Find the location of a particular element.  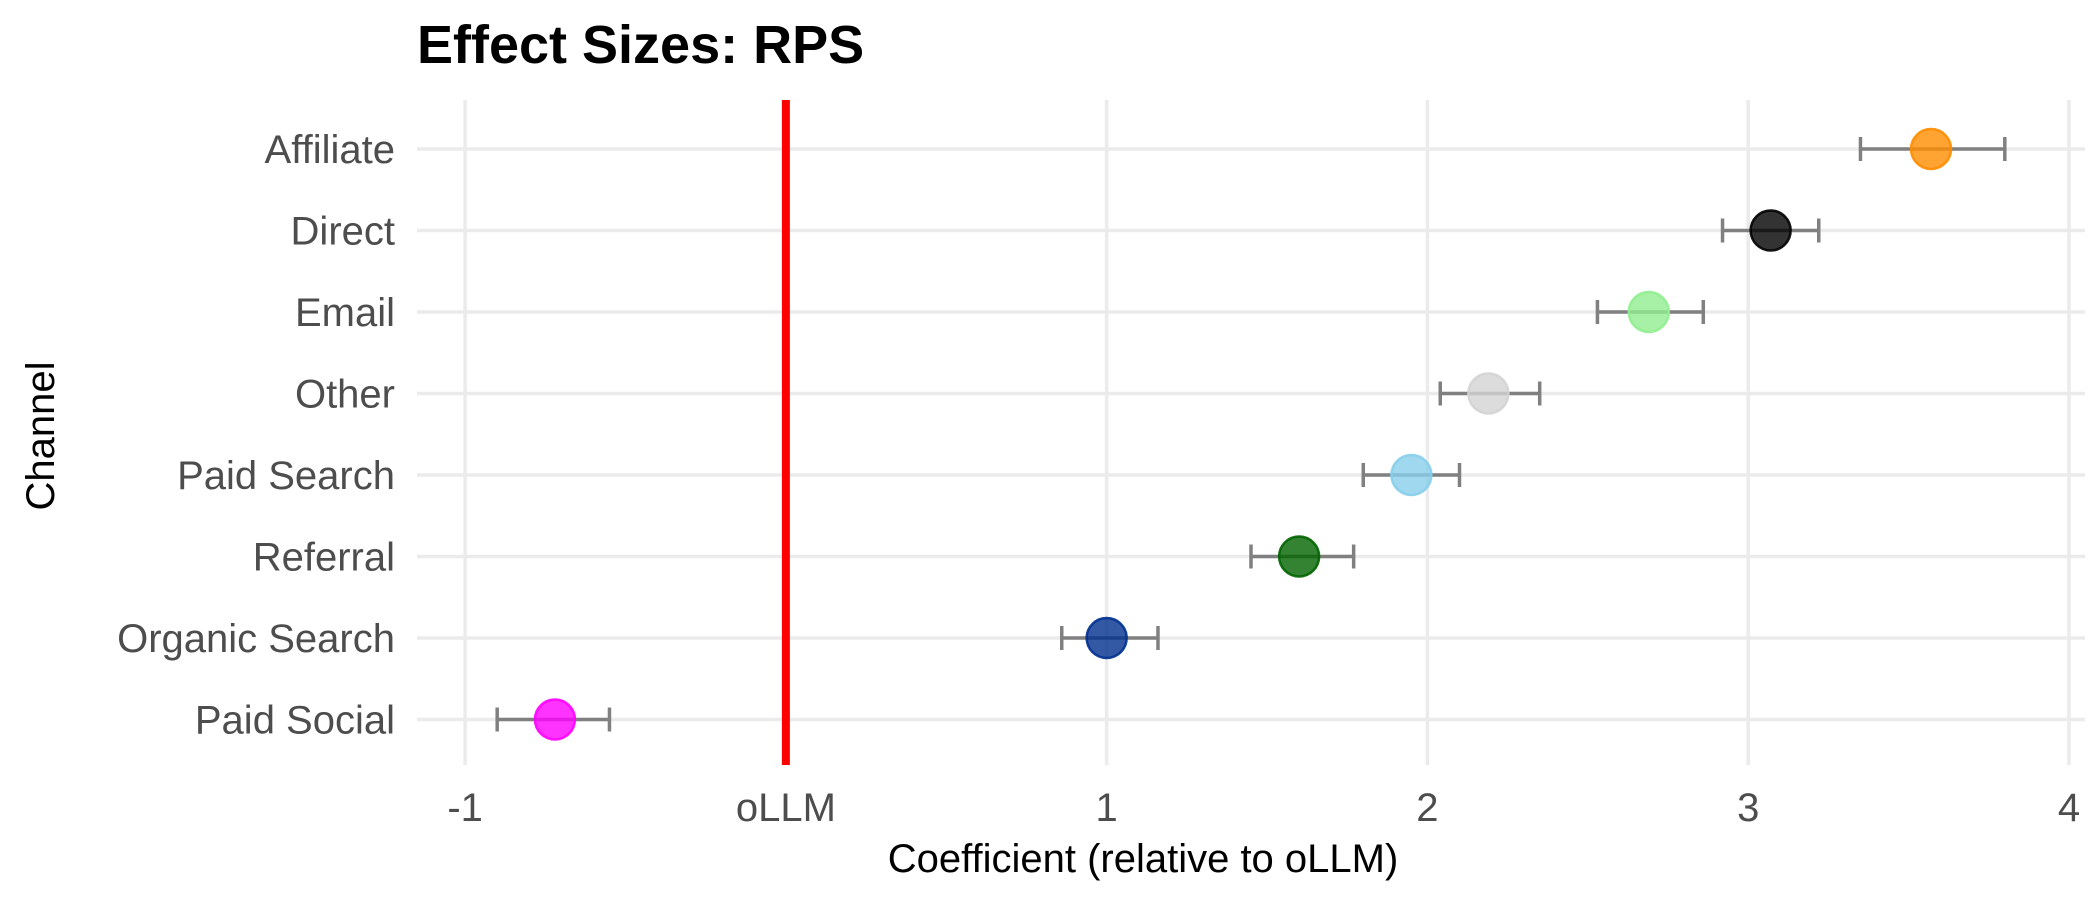

x-tick-label-0: -1 is located at coordinates (465, 808).